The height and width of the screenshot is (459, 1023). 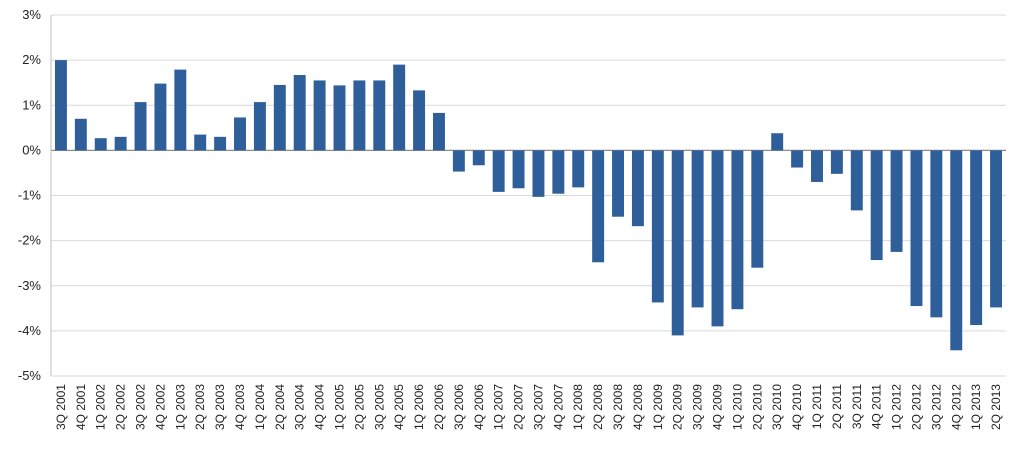 What do you see at coordinates (101, 407) in the screenshot?
I see `x-tick-label: 1Q 2002` at bounding box center [101, 407].